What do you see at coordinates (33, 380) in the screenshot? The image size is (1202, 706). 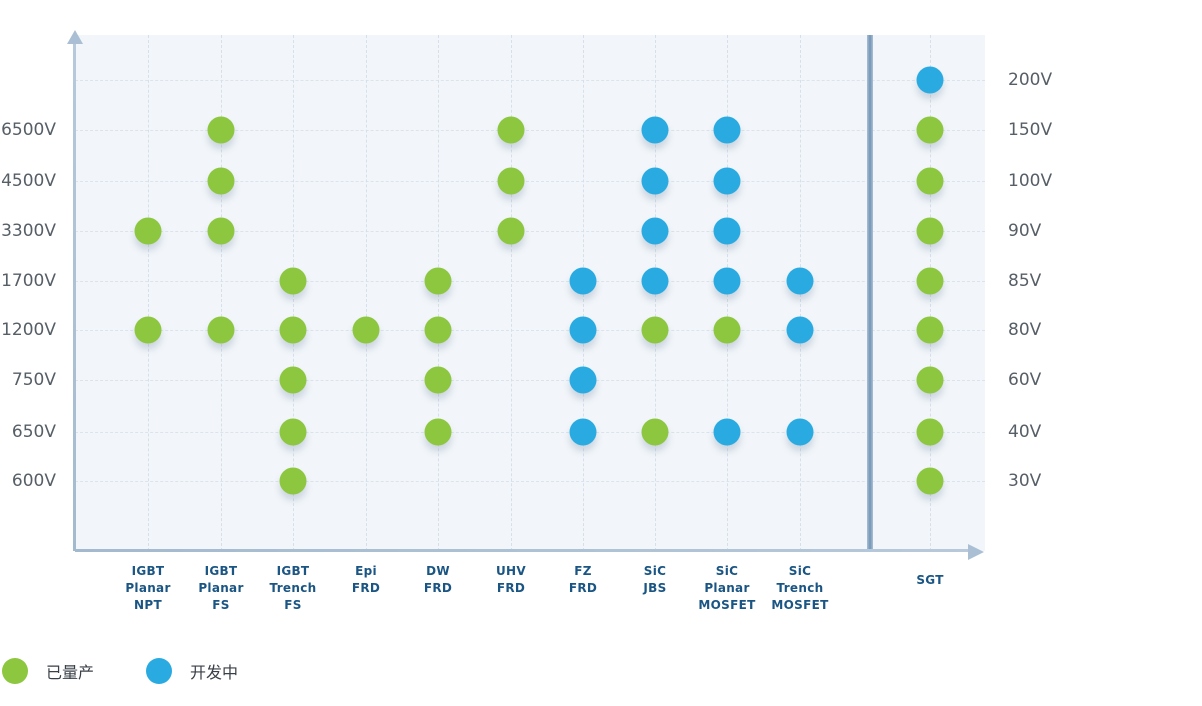 I see `left-tick-label: 750V` at bounding box center [33, 380].